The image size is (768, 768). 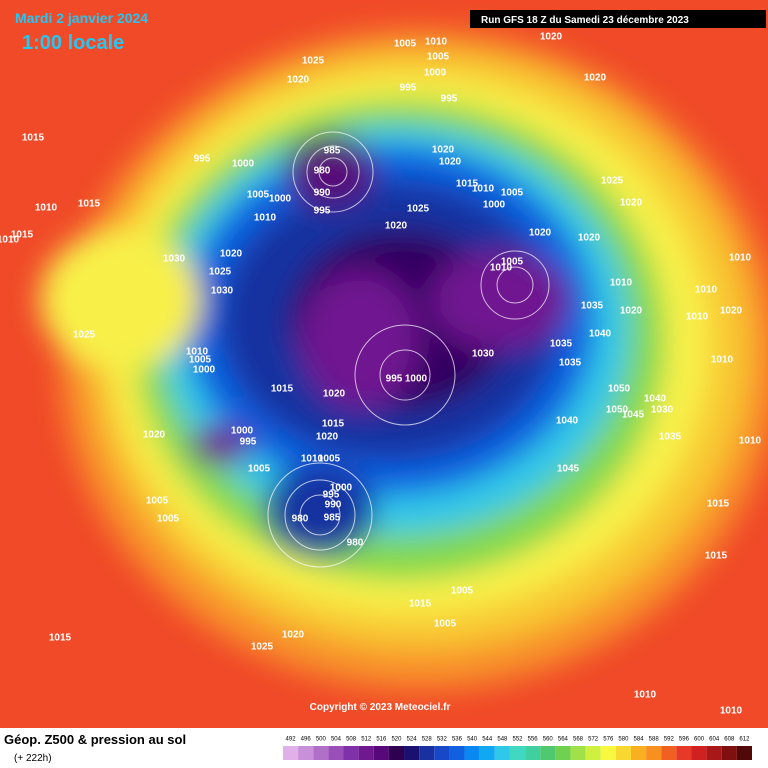 What do you see at coordinates (578, 740) in the screenshot?
I see `legend-tick-label: 568` at bounding box center [578, 740].